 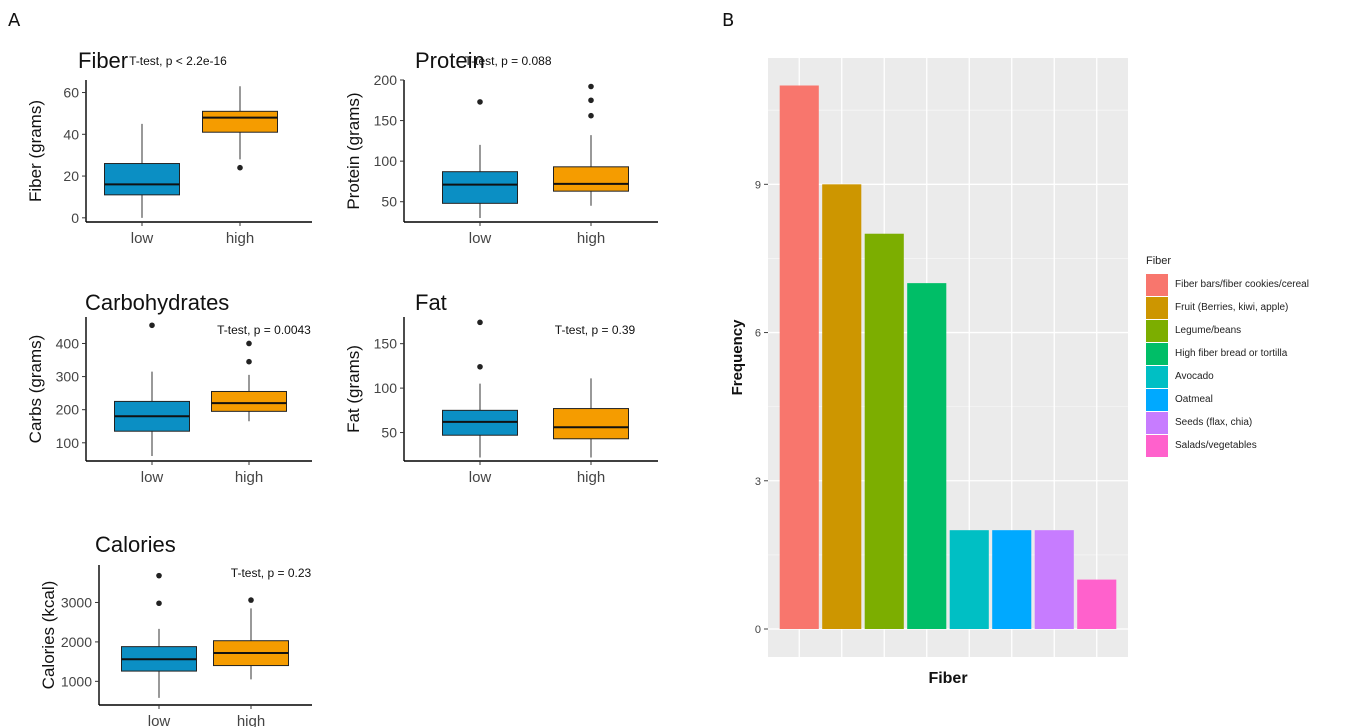 What do you see at coordinates (71, 134) in the screenshot?
I see `y-tick-label: 40` at bounding box center [71, 134].